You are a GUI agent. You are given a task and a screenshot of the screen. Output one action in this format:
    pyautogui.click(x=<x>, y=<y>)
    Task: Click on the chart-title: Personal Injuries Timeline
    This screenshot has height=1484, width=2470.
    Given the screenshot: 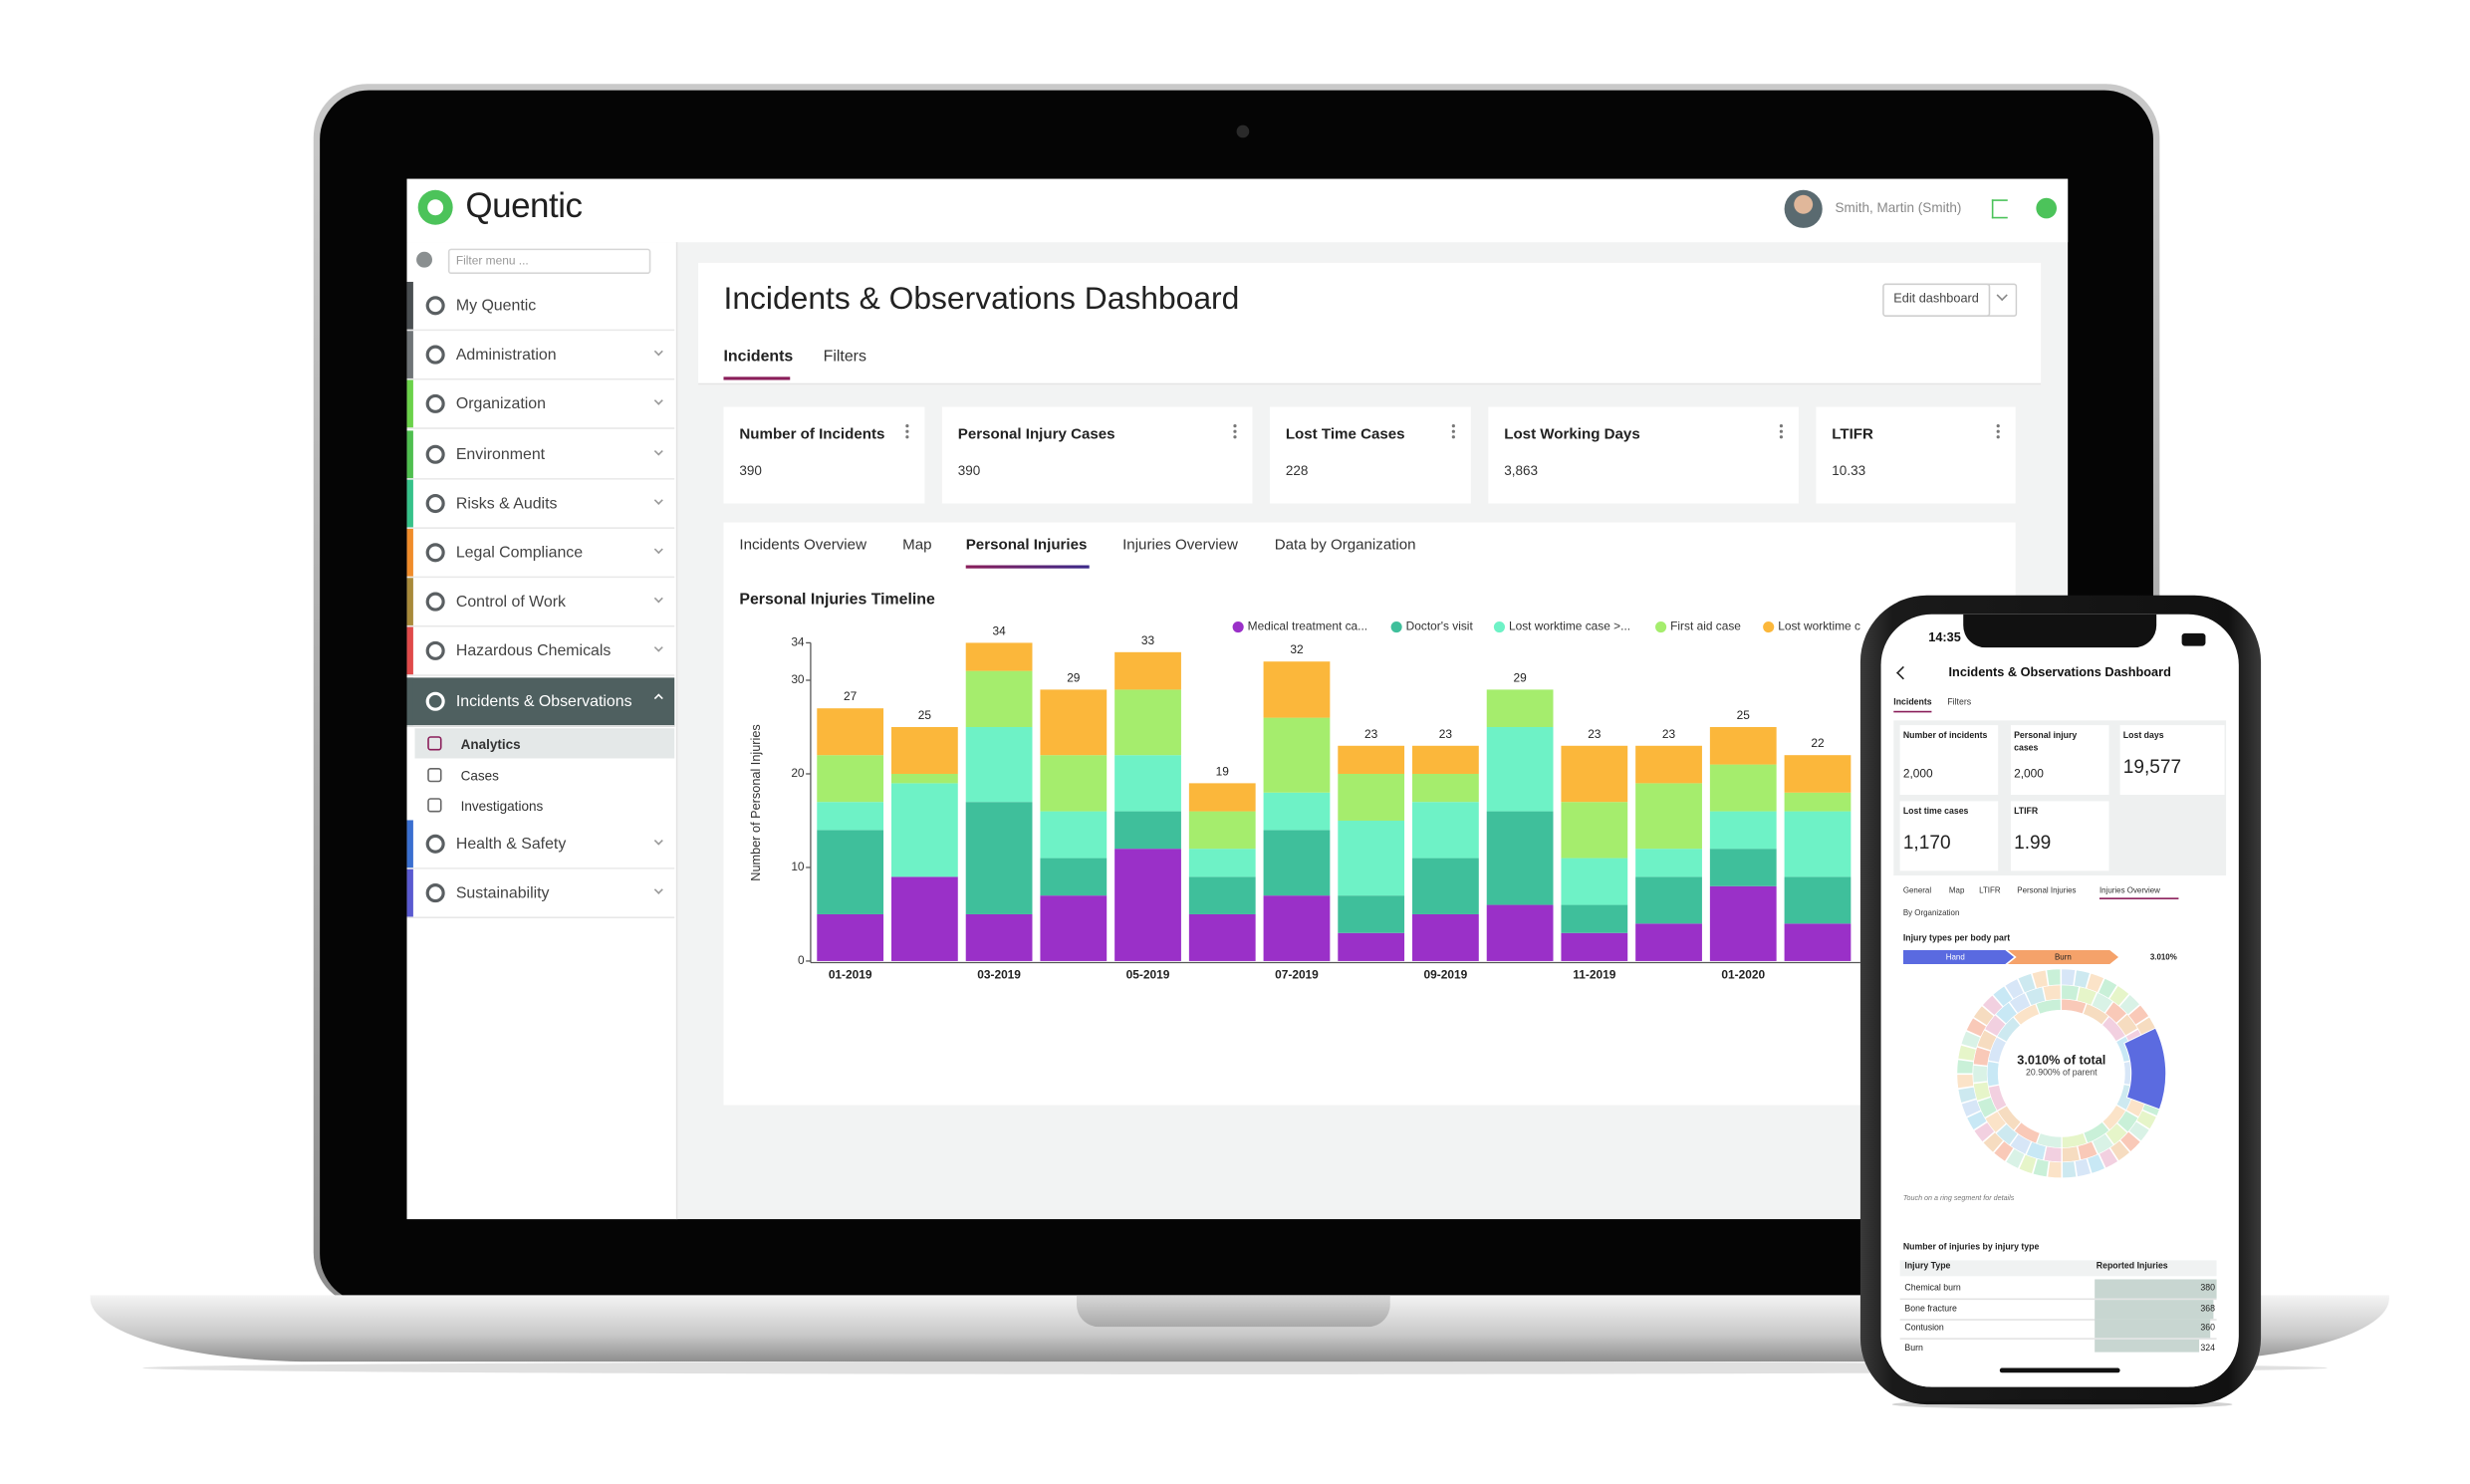 What is the action you would take?
    pyautogui.click(x=837, y=600)
    